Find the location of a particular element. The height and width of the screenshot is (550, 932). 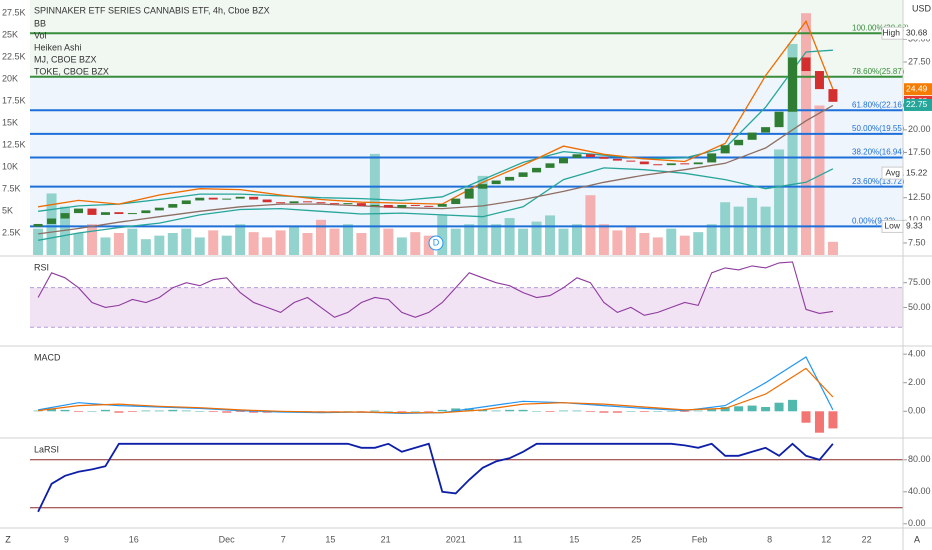

price-tag-value: 22.75 is located at coordinates (917, 104).